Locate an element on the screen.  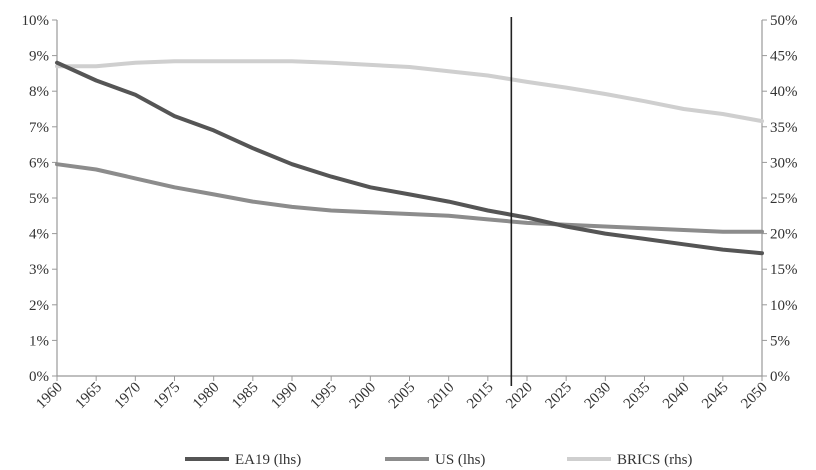
legend-label-brics: BRICS (rhs) is located at coordinates (654, 460).